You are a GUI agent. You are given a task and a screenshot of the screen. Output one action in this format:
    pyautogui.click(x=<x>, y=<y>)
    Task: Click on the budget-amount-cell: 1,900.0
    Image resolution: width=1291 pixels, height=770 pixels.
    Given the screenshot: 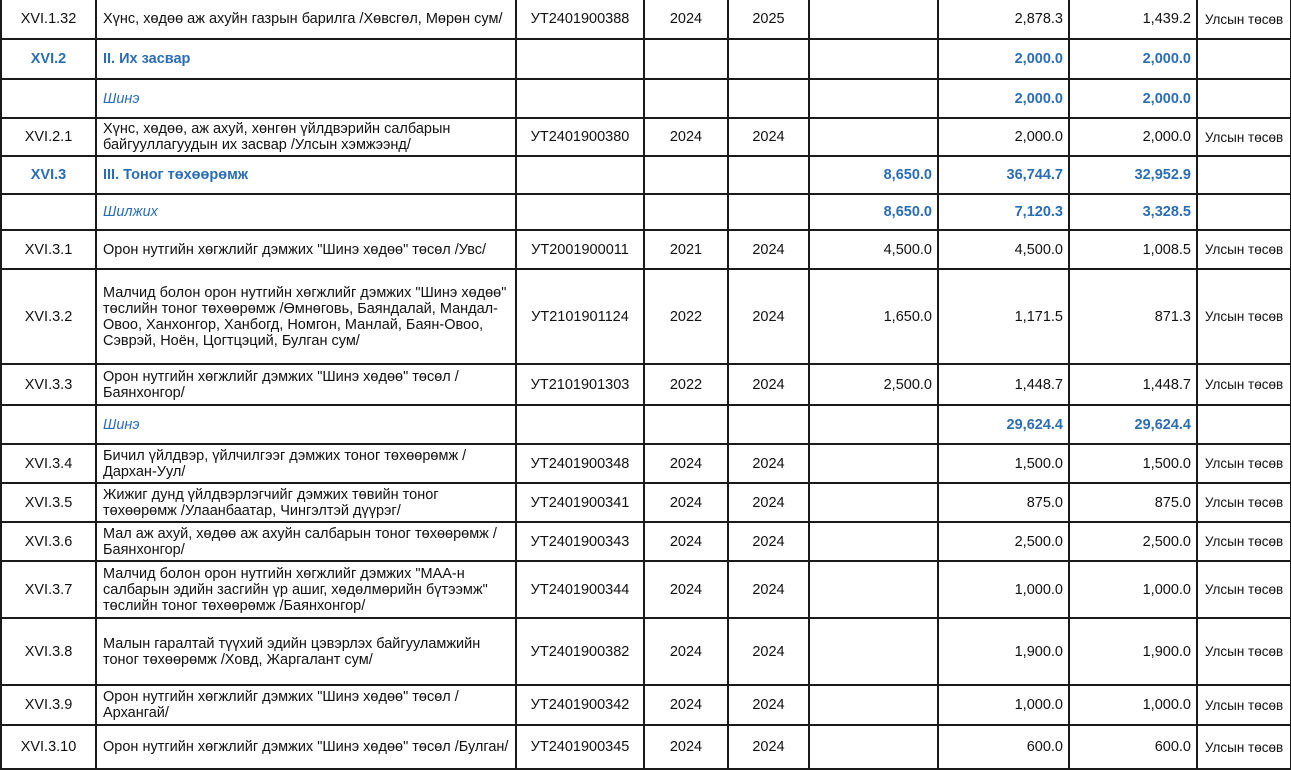 What is the action you would take?
    pyautogui.click(x=1133, y=651)
    